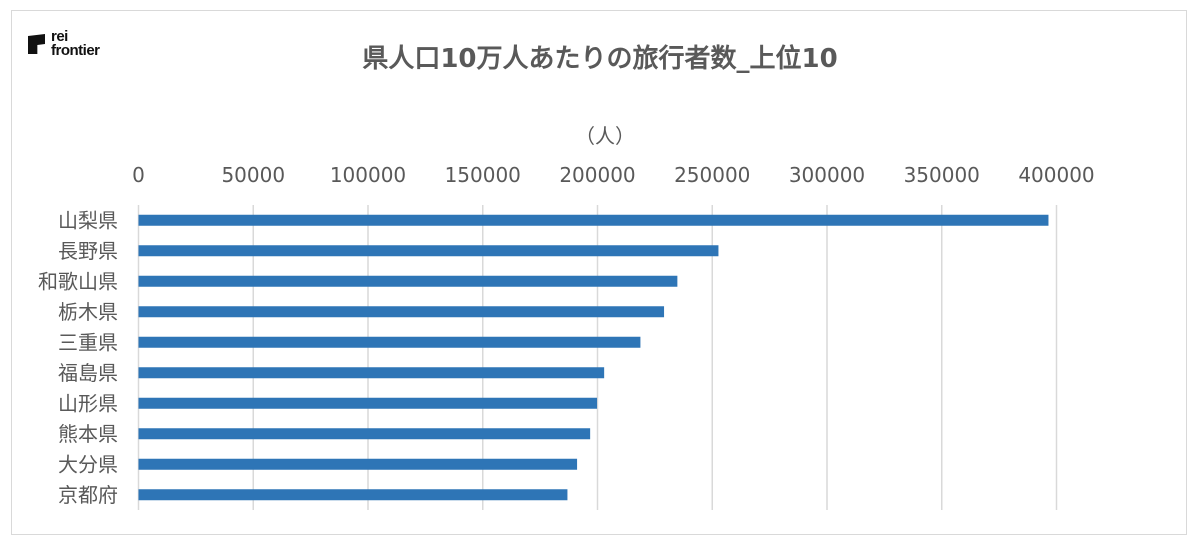 The image size is (1200, 548). What do you see at coordinates (368, 175) in the screenshot?
I see `x-tick-label: 100000` at bounding box center [368, 175].